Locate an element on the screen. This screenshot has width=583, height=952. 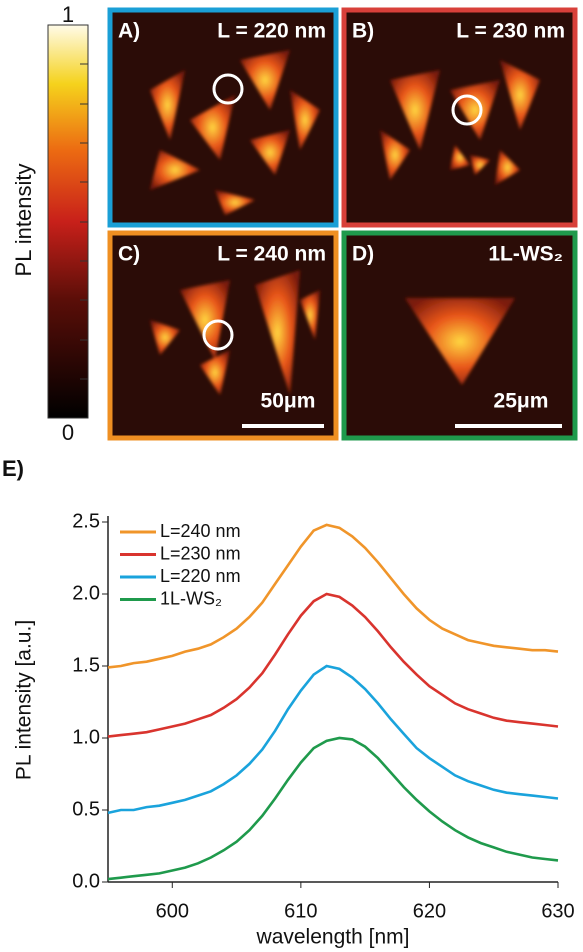
panel-label: E) is located at coordinates (13, 468).